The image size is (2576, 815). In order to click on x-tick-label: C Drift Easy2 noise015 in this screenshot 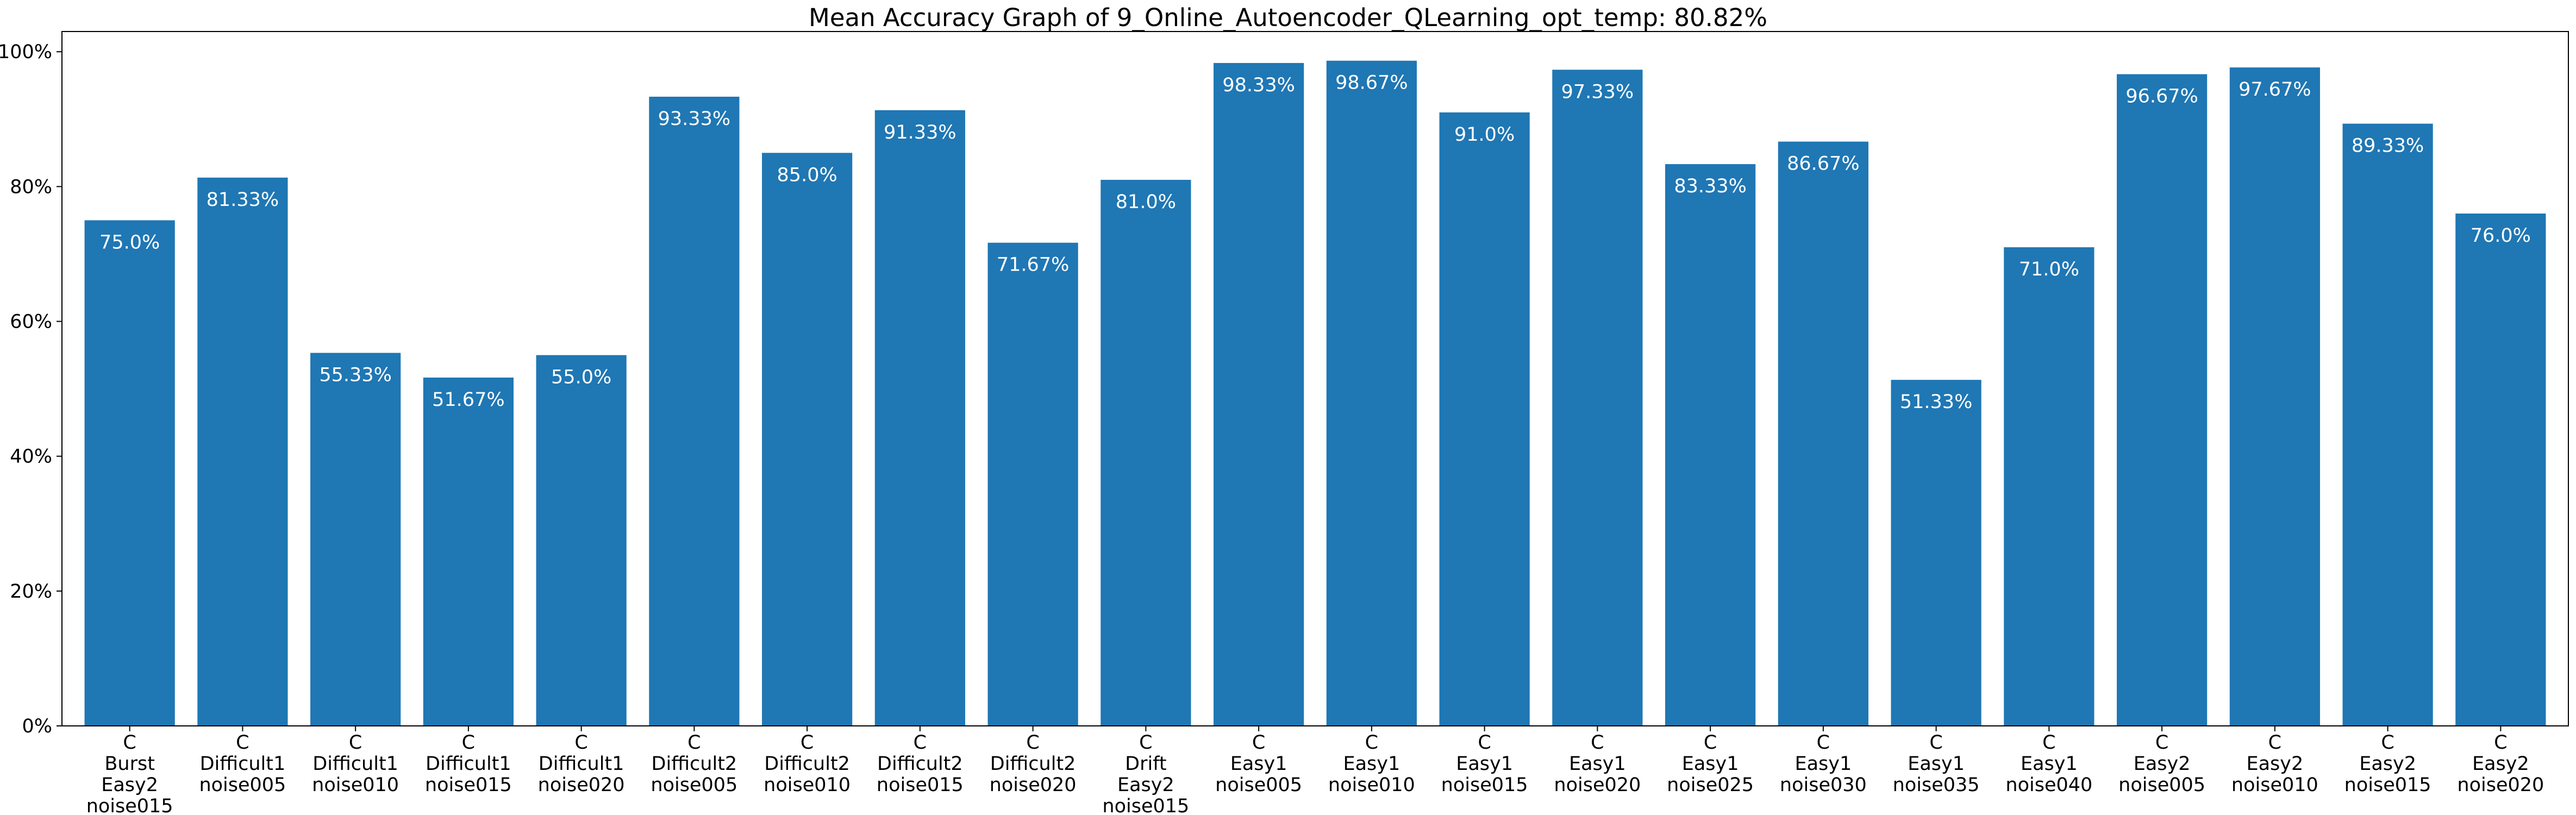, I will do `click(1145, 773)`.